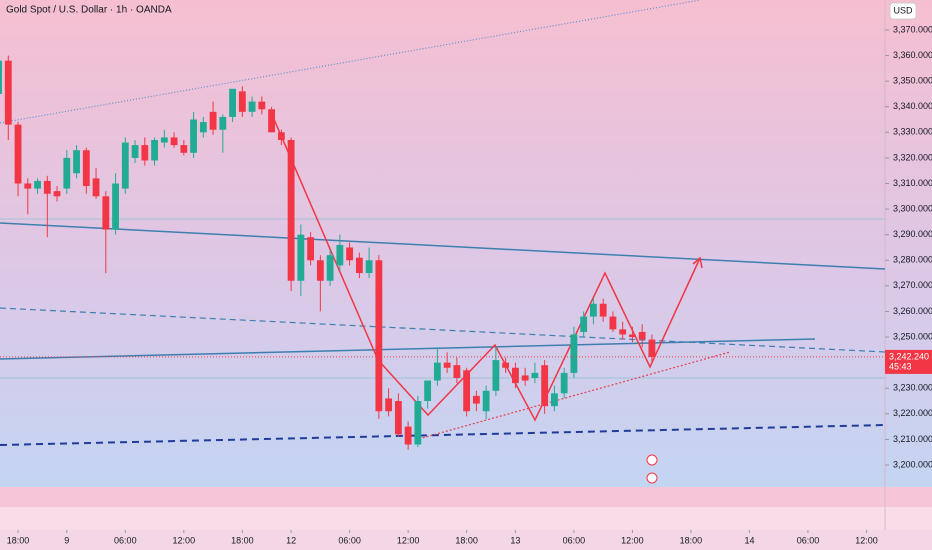  What do you see at coordinates (912, 157) in the screenshot?
I see `y-tick-label: 3,320.000` at bounding box center [912, 157].